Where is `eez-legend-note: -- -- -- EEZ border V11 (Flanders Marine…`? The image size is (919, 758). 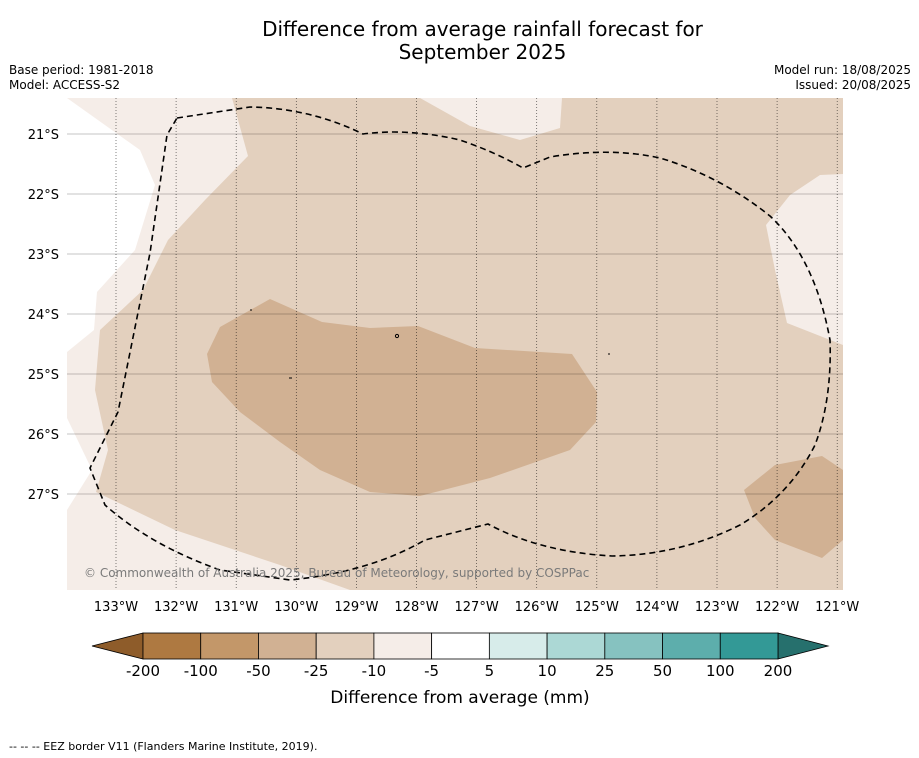
eez-legend-note: -- -- -- EEZ border V11 (Flanders Marine… is located at coordinates (163, 746).